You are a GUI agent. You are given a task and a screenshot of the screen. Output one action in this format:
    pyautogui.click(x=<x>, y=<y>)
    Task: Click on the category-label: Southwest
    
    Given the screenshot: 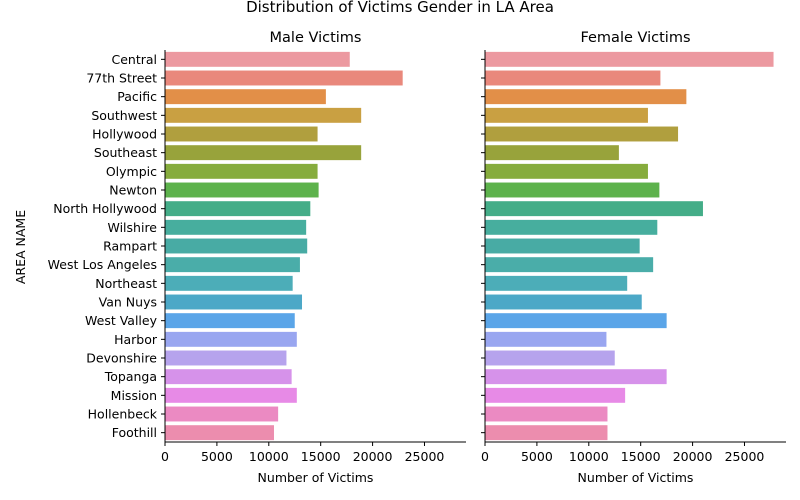 What is the action you would take?
    pyautogui.click(x=124, y=115)
    